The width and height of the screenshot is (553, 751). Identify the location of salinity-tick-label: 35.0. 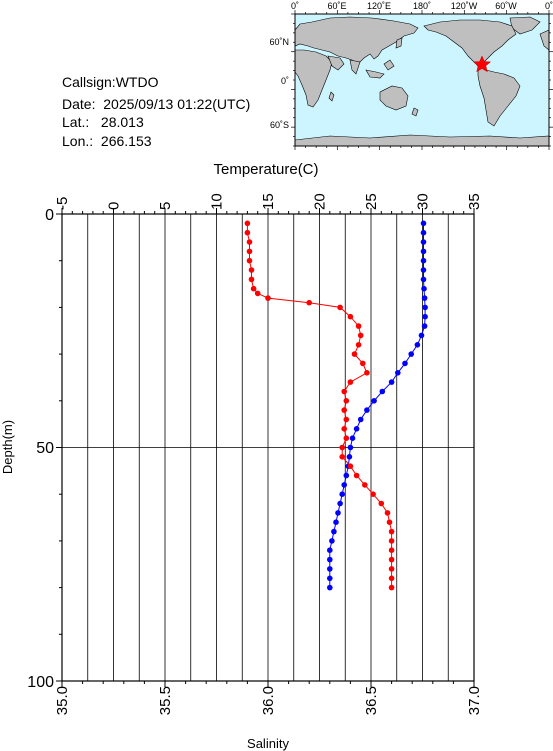
(62, 700).